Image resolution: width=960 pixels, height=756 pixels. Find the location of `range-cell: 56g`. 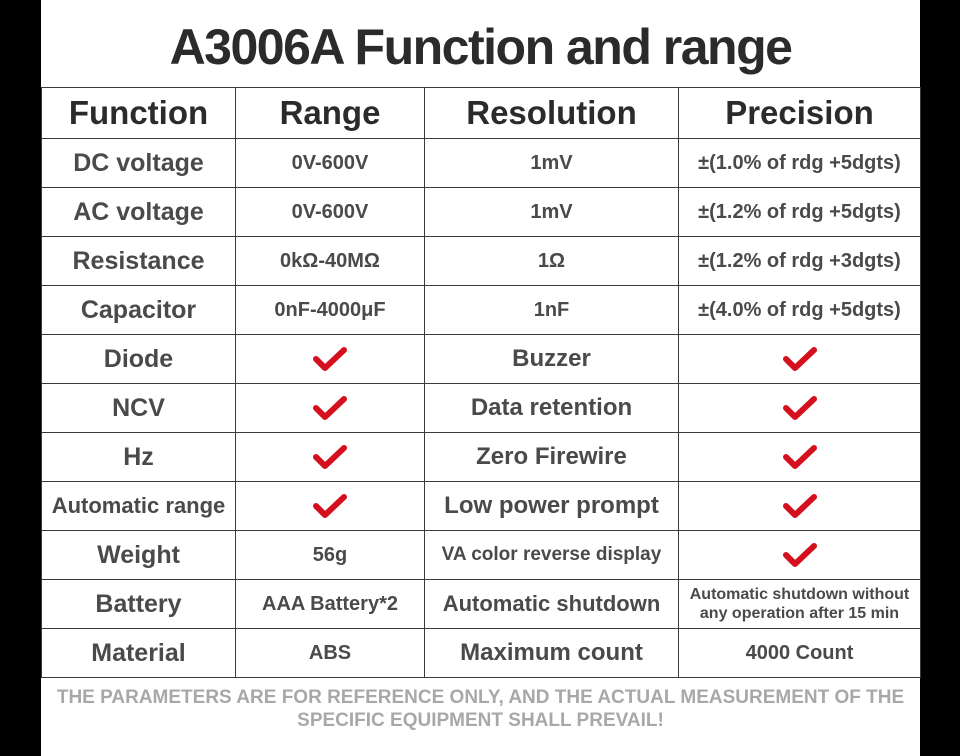

range-cell: 56g is located at coordinates (330, 555).